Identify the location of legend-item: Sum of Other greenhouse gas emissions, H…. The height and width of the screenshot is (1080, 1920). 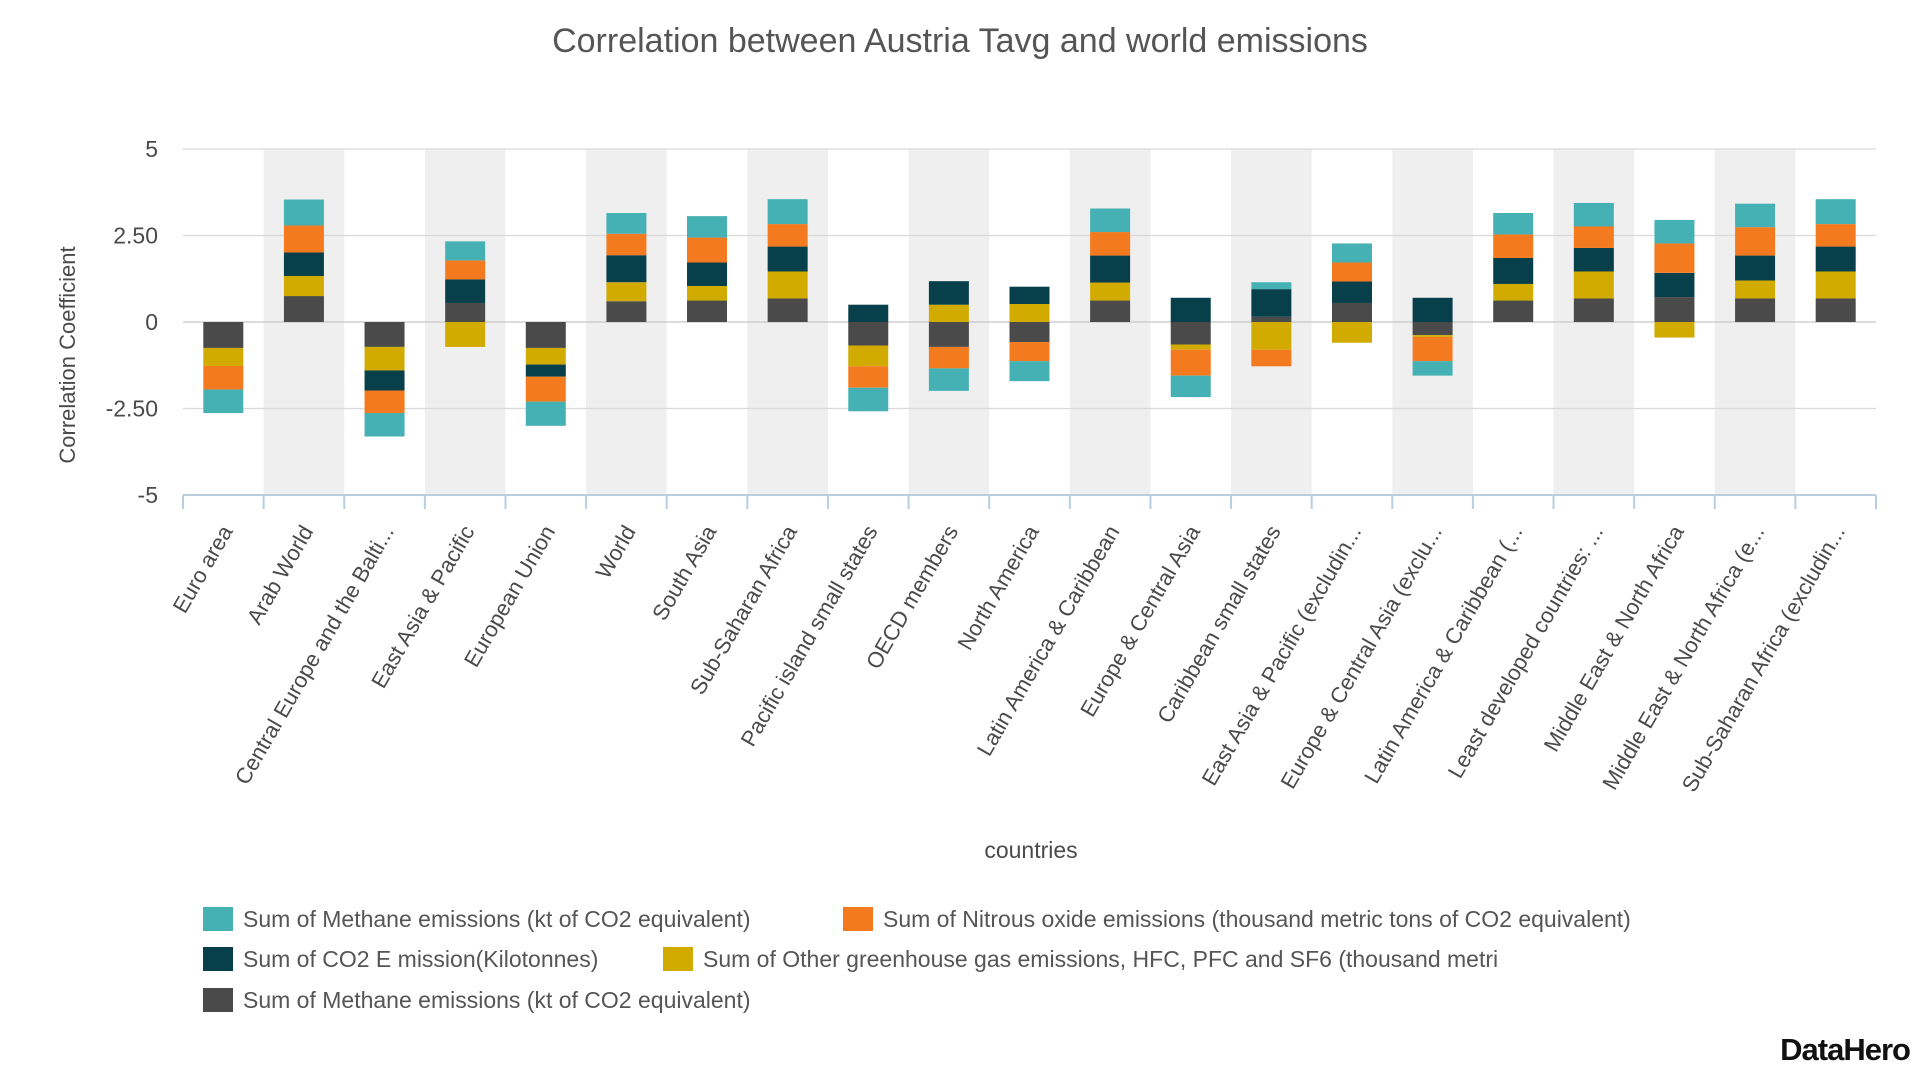
(1080, 959).